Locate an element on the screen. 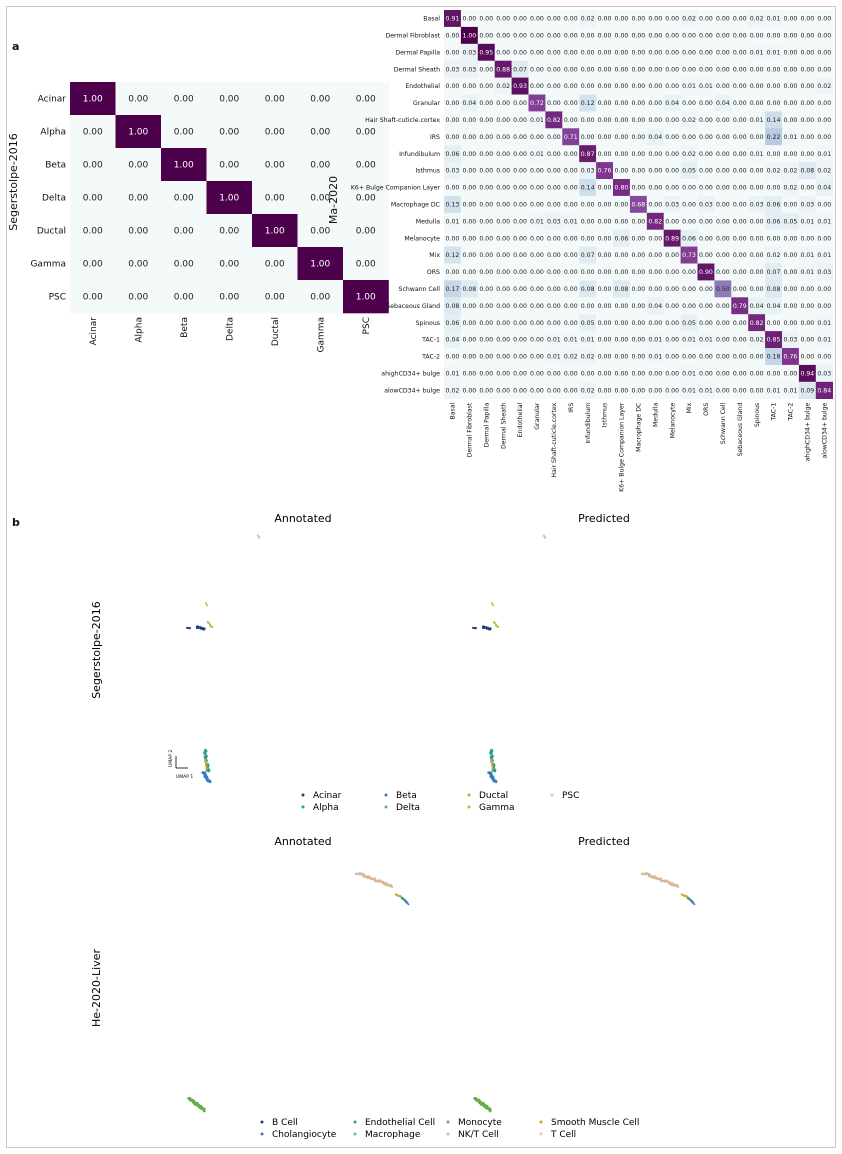 The height and width of the screenshot is (1154, 842). umap-he-legend-label: B Cell is located at coordinates (285, 1123).